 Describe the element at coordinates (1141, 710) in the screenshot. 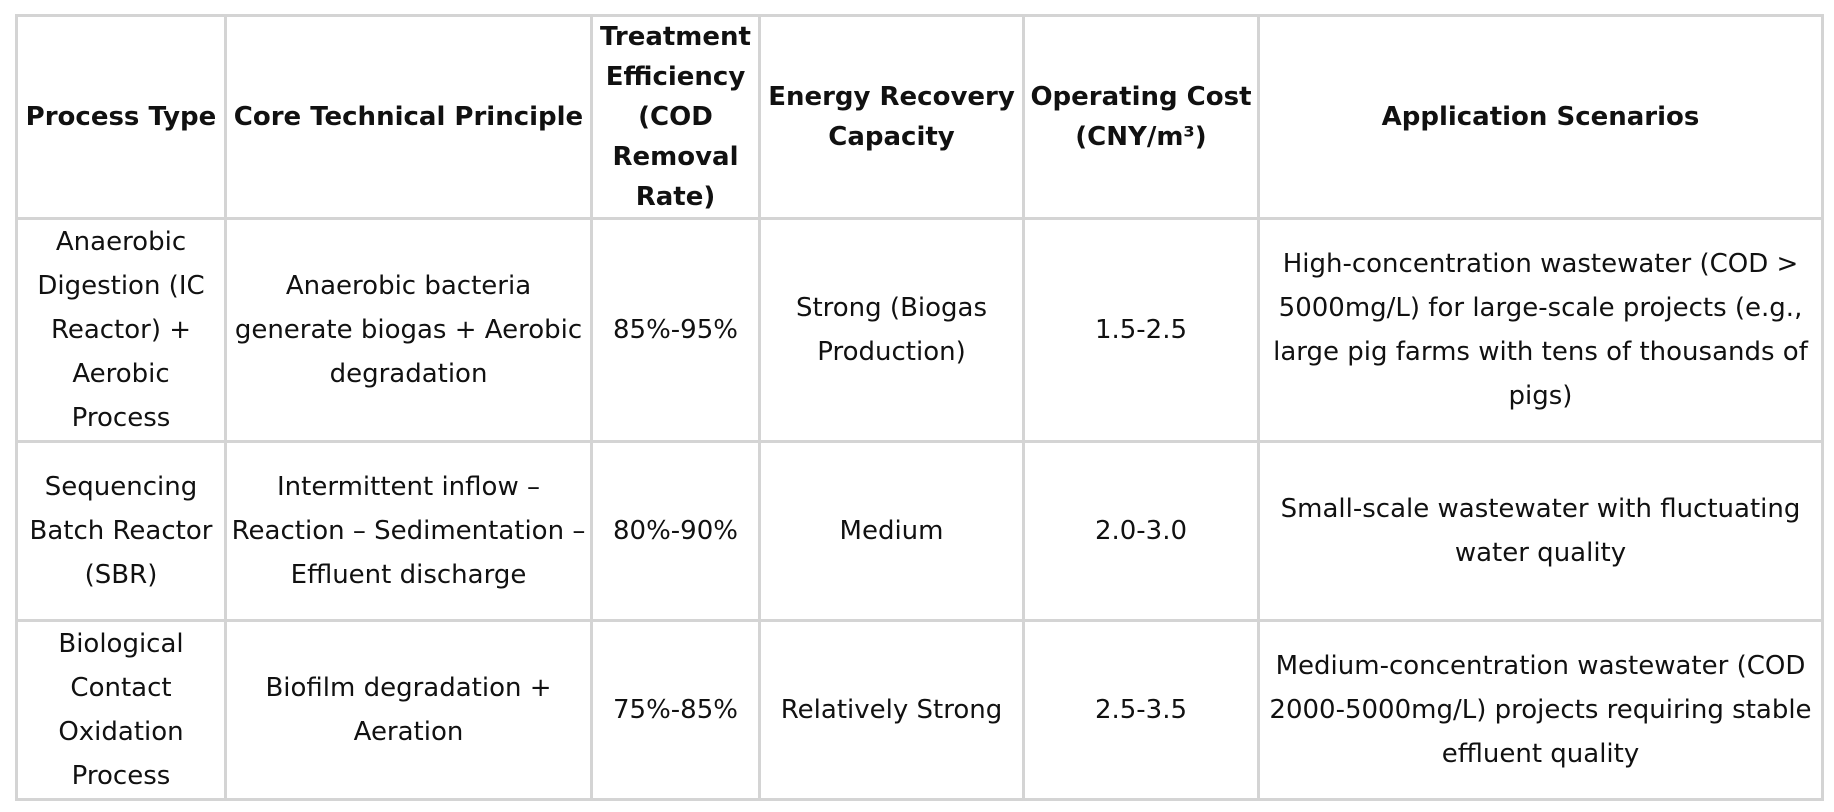

I see `cell-operating-cost: 2.5-3.5` at that location.